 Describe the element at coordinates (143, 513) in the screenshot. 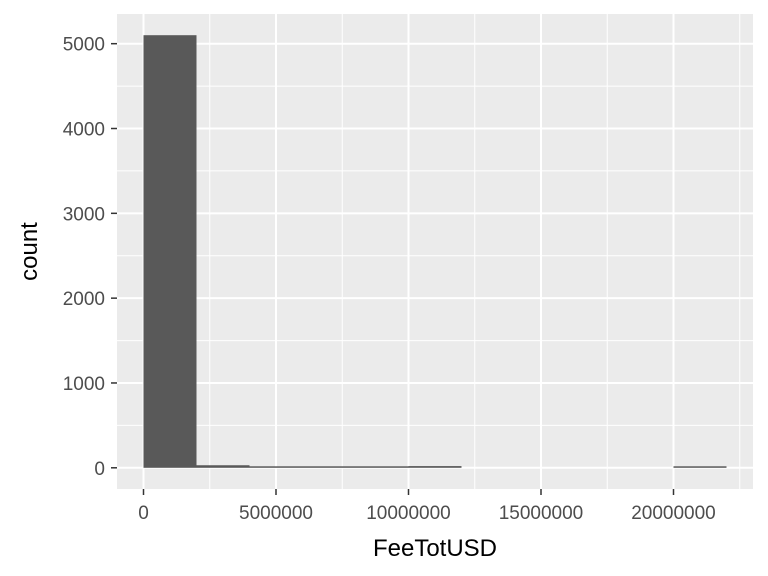

I see `x-tick-label: 0` at that location.